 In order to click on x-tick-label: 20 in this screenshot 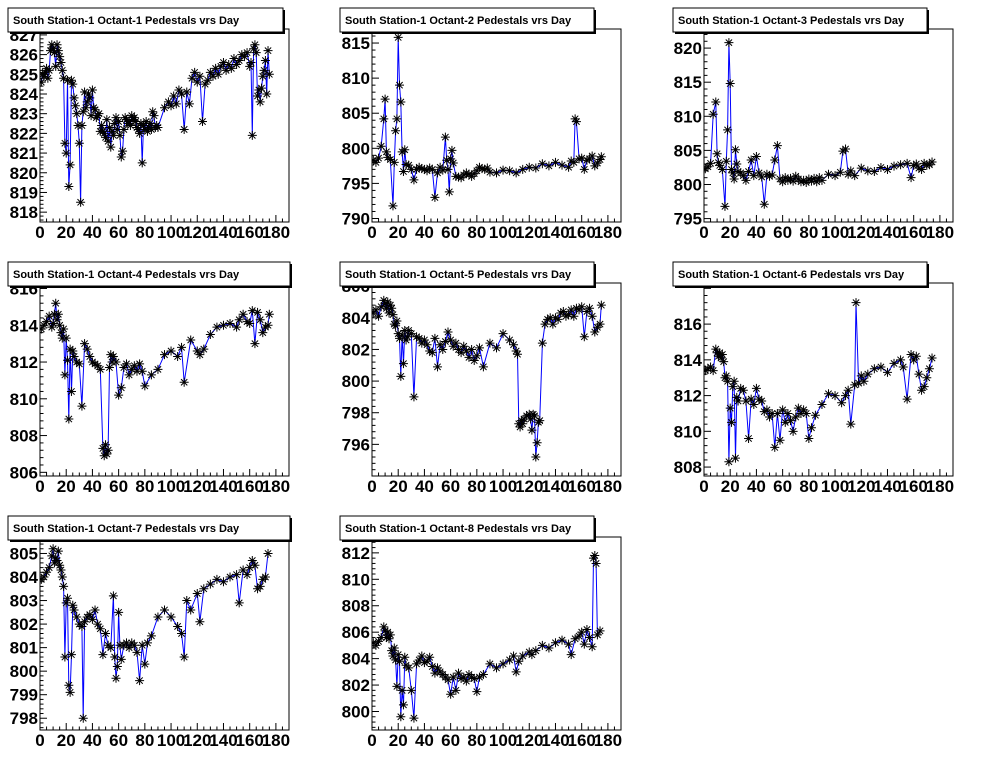, I will do `click(398, 740)`.